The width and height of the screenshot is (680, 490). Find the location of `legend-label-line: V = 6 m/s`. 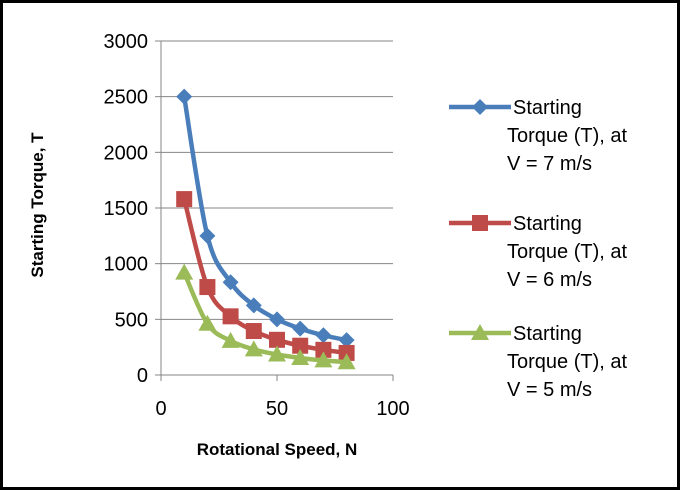

legend-label-line: V = 6 m/s is located at coordinates (549, 280).